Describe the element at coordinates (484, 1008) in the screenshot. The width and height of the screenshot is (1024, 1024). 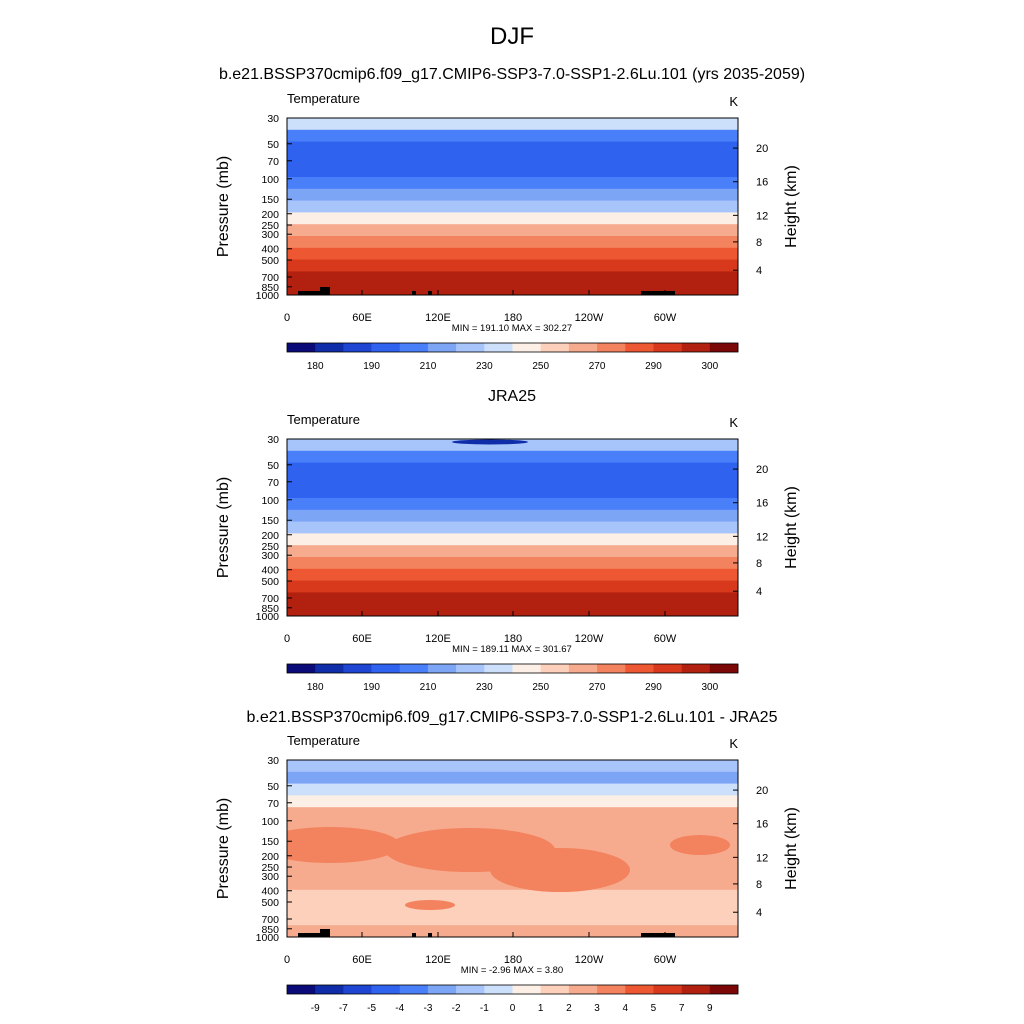
I see `colorbar-label: -1` at that location.